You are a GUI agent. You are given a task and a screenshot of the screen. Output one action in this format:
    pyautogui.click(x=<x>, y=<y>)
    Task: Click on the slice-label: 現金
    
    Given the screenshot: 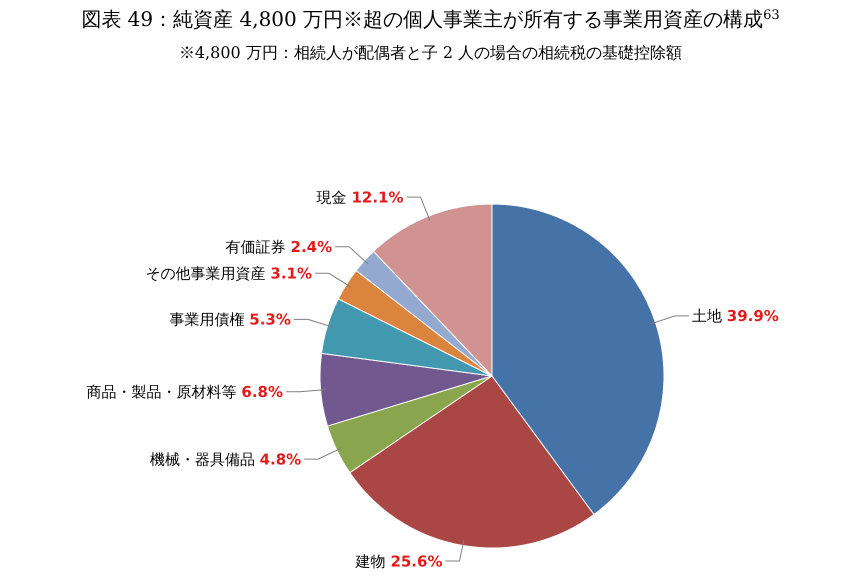 What is the action you would take?
    pyautogui.click(x=334, y=197)
    